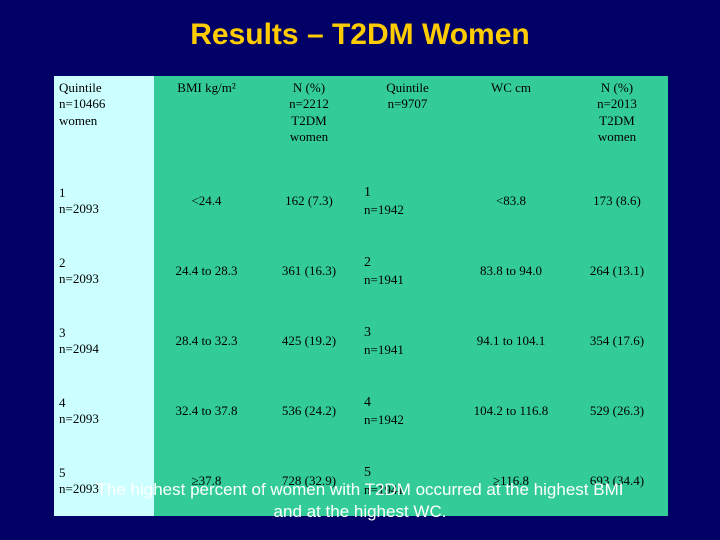  What do you see at coordinates (206, 411) in the screenshot?
I see `bmi-cell: 32.4 to 37.8` at bounding box center [206, 411].